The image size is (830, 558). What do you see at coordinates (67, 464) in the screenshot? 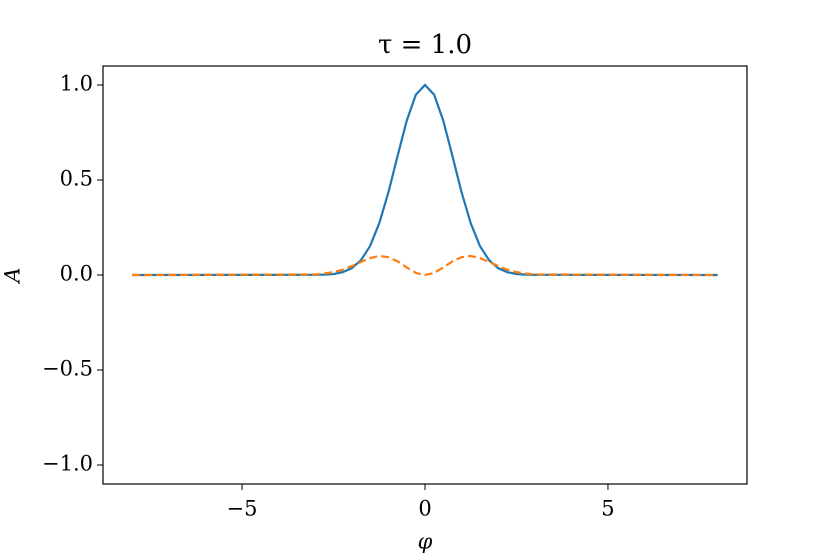
I see `y-tick-label: −1.0` at bounding box center [67, 464].